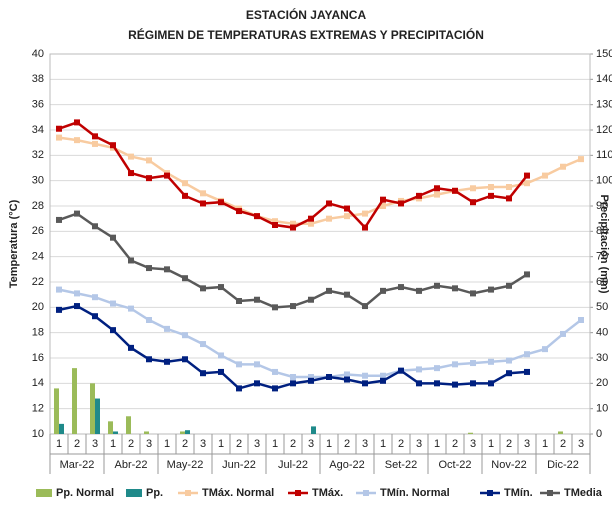  Describe the element at coordinates (38, 79) in the screenshot. I see `y-tick-label: 38` at that location.